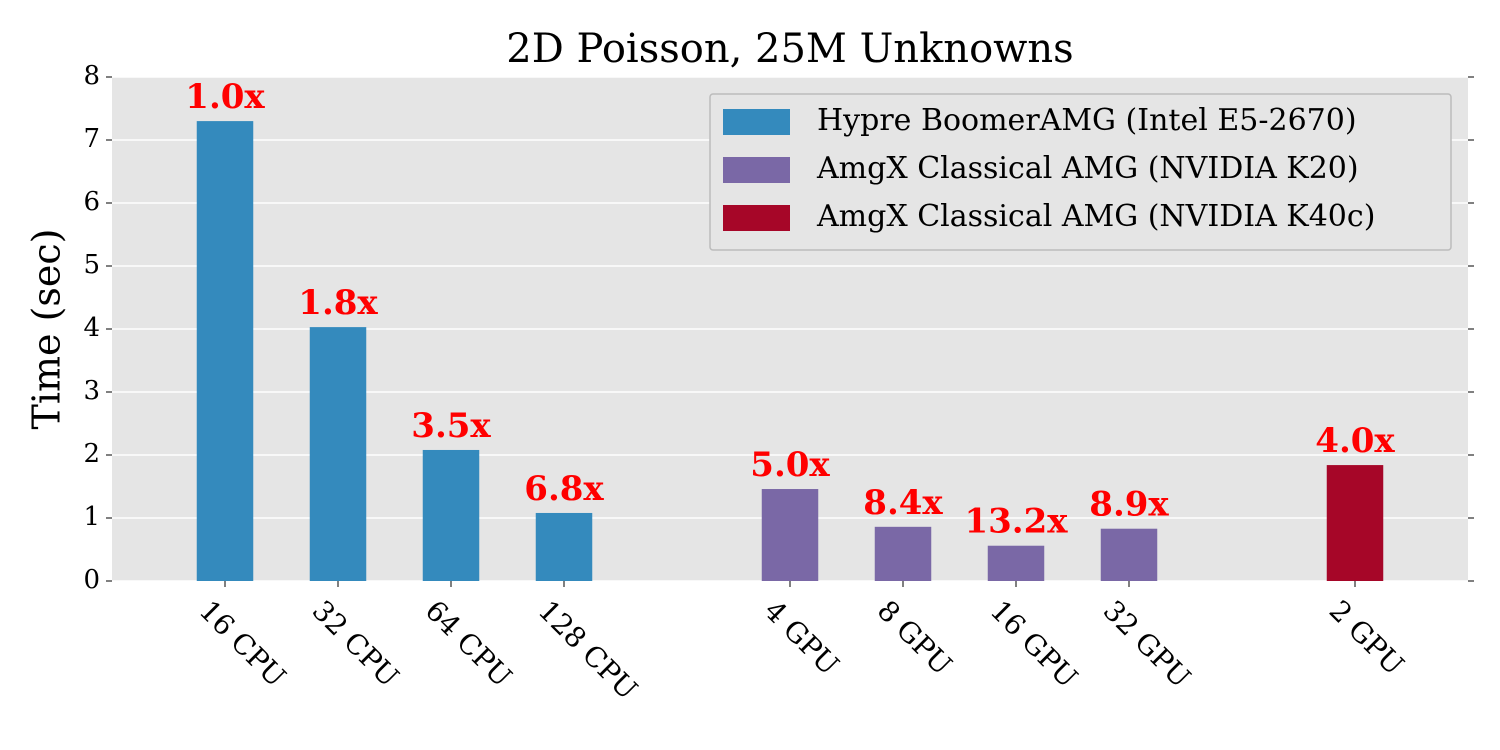 The height and width of the screenshot is (750, 1500). What do you see at coordinates (91, 265) in the screenshot?
I see `y-tick-label: 5` at bounding box center [91, 265].